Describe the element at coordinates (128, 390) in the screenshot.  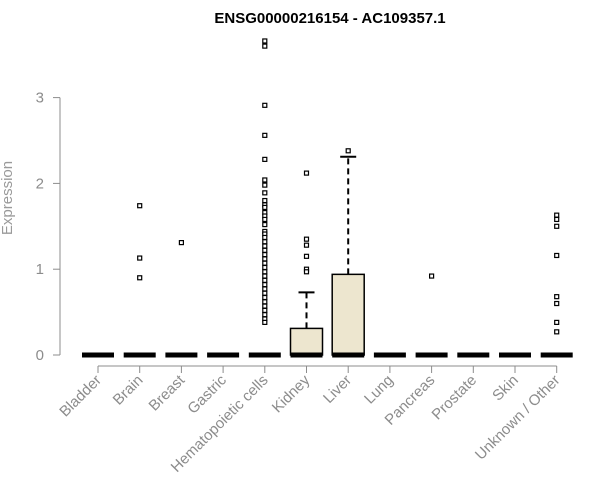
I see `x-tick-label: Brain` at that location.